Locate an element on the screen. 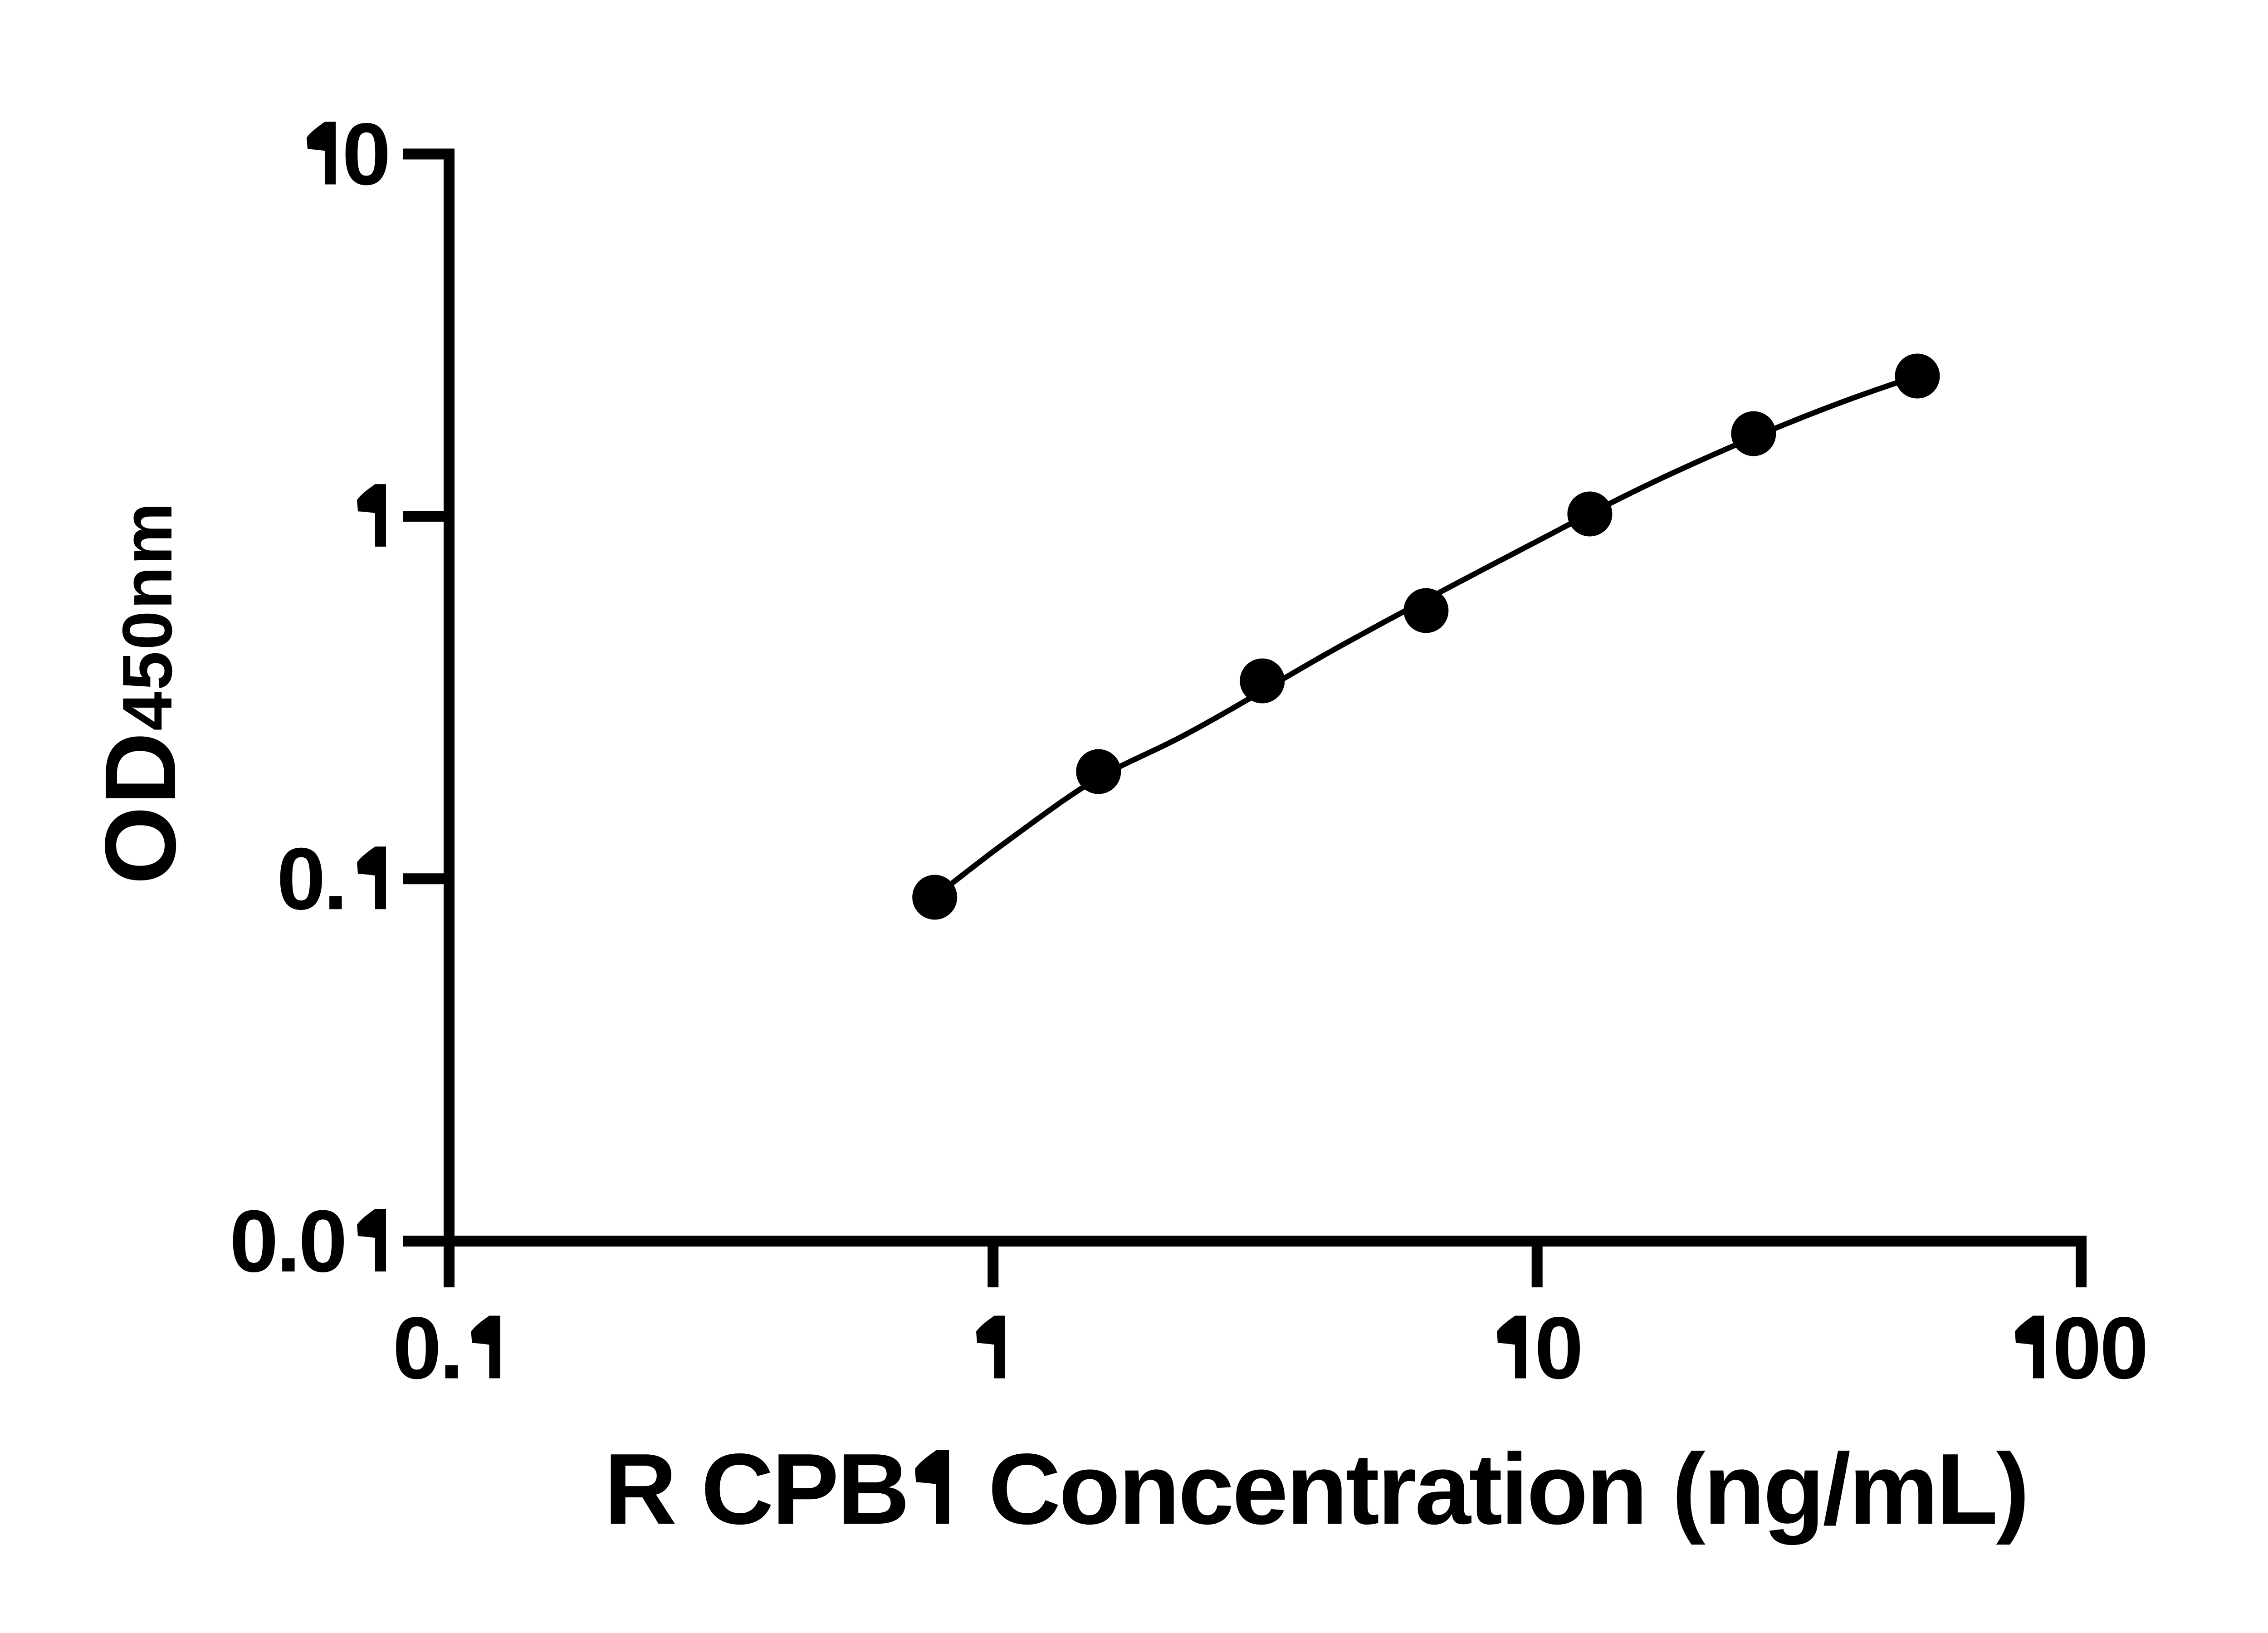  svg-text: R CPB1 Concentration (ng/mL) is located at coordinates (1316, 1489).